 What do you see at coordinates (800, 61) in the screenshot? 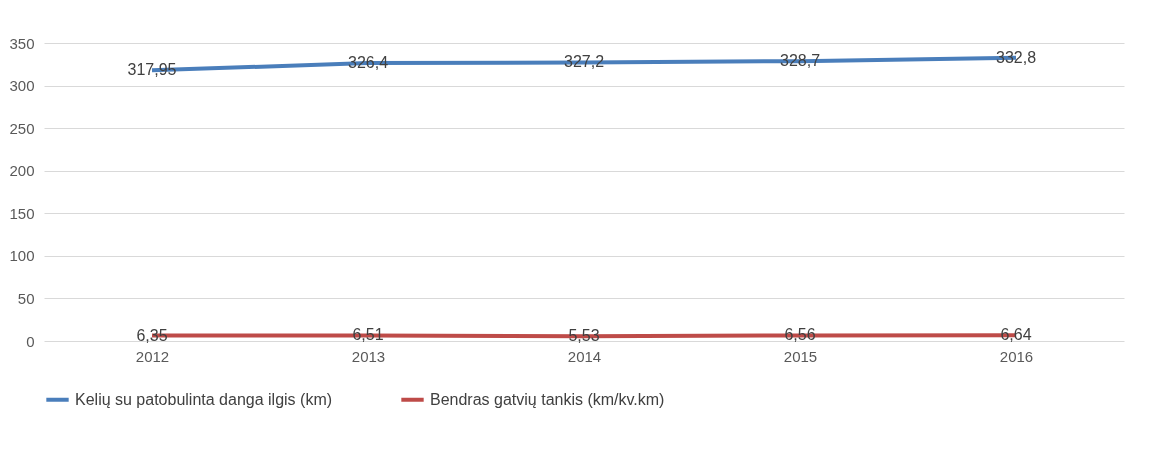
I see `data-label: 328,7` at bounding box center [800, 61].